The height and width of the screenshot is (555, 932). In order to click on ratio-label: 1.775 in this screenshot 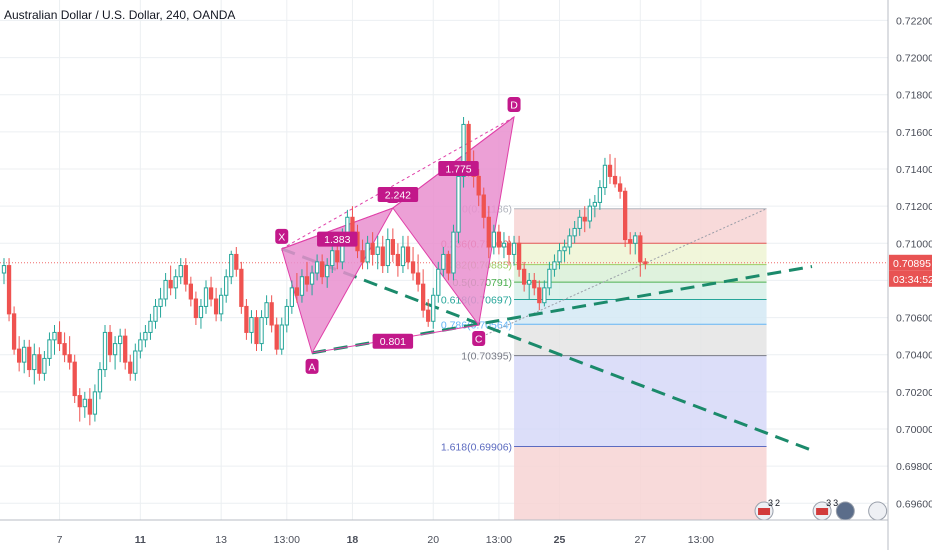, I will do `click(458, 170)`.